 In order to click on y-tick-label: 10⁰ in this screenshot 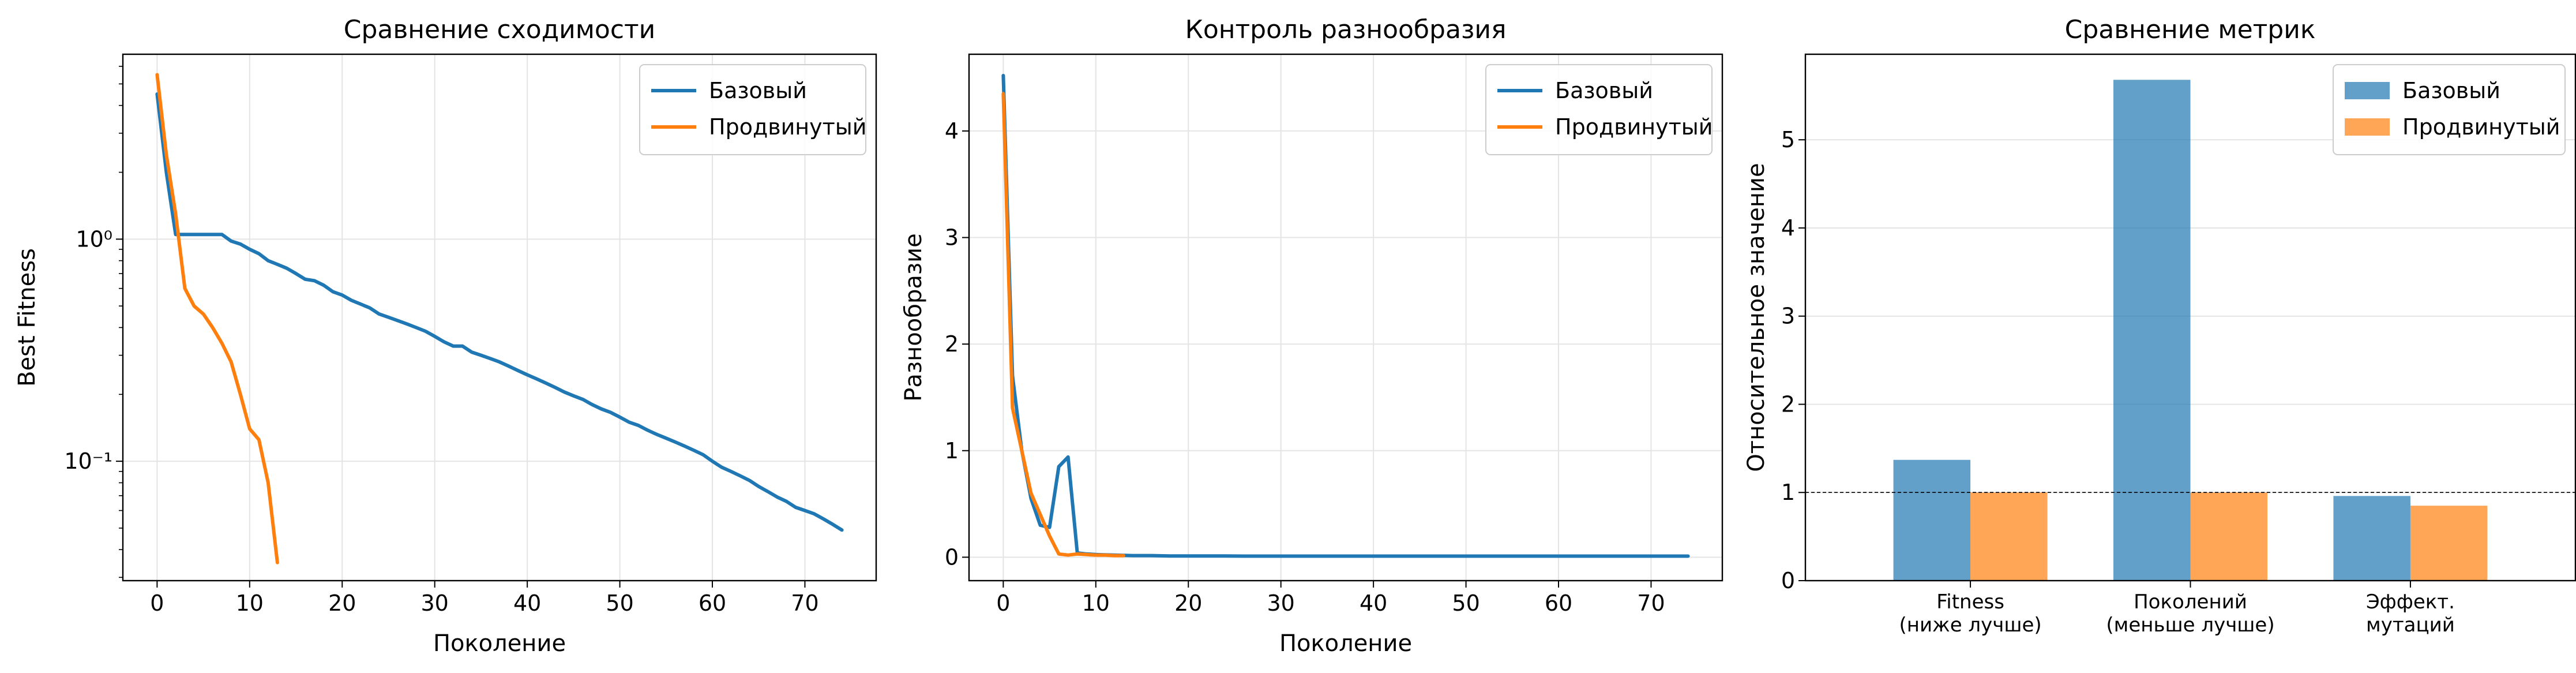, I will do `click(94, 239)`.